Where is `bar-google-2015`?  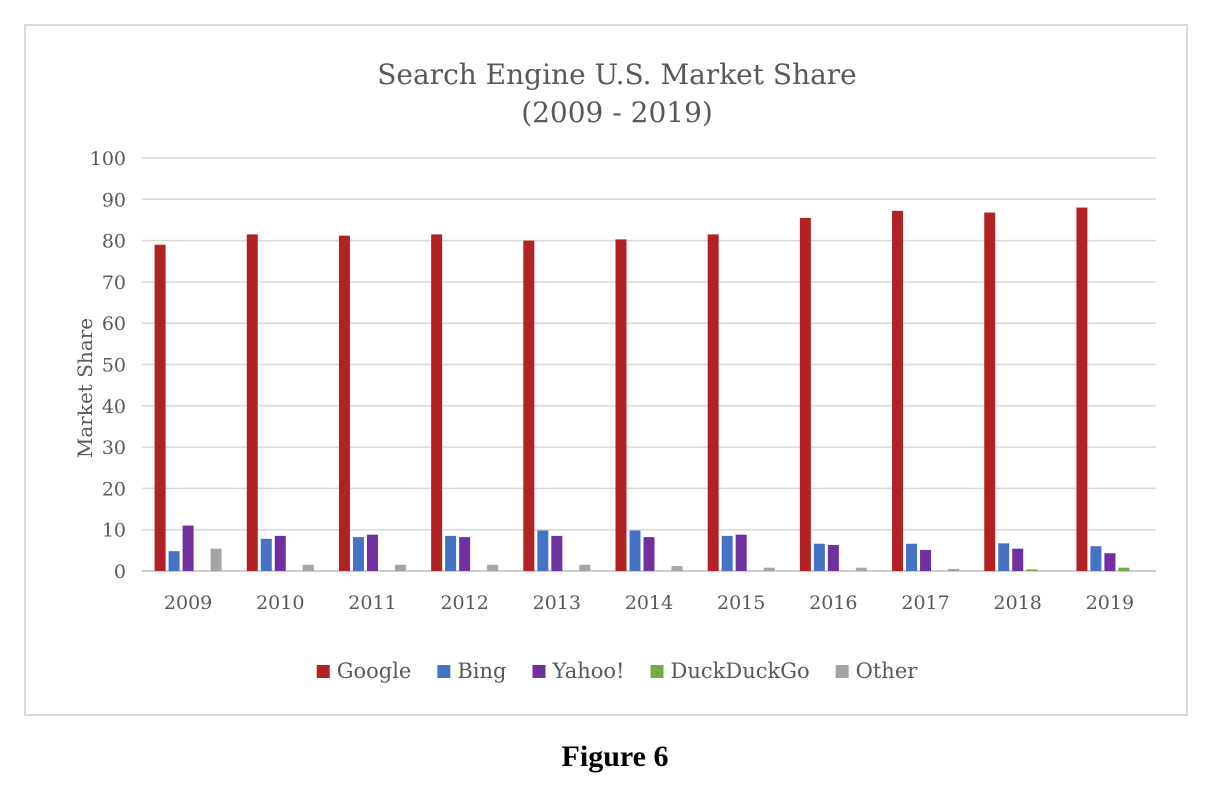
bar-google-2015 is located at coordinates (713, 402).